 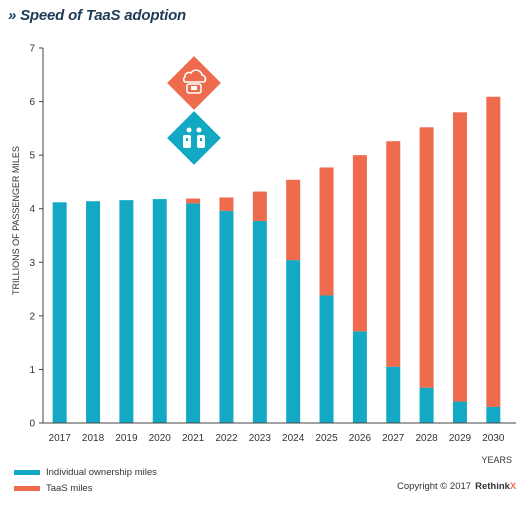 What do you see at coordinates (193, 438) in the screenshot?
I see `x-tick-label: 2021` at bounding box center [193, 438].